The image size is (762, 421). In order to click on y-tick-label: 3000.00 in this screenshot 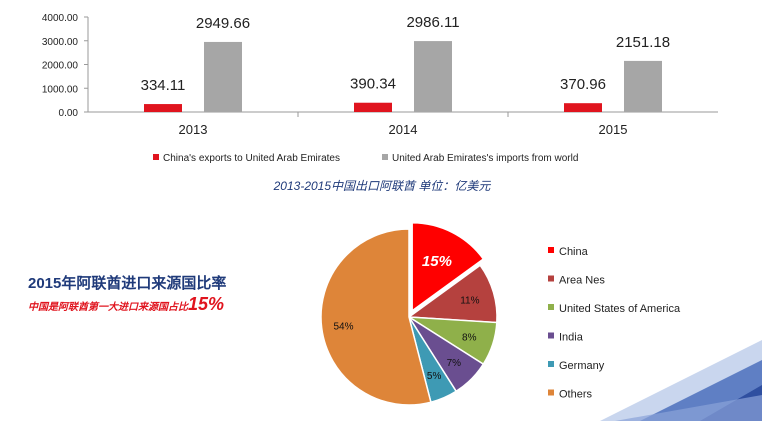, I will do `click(60, 42)`.